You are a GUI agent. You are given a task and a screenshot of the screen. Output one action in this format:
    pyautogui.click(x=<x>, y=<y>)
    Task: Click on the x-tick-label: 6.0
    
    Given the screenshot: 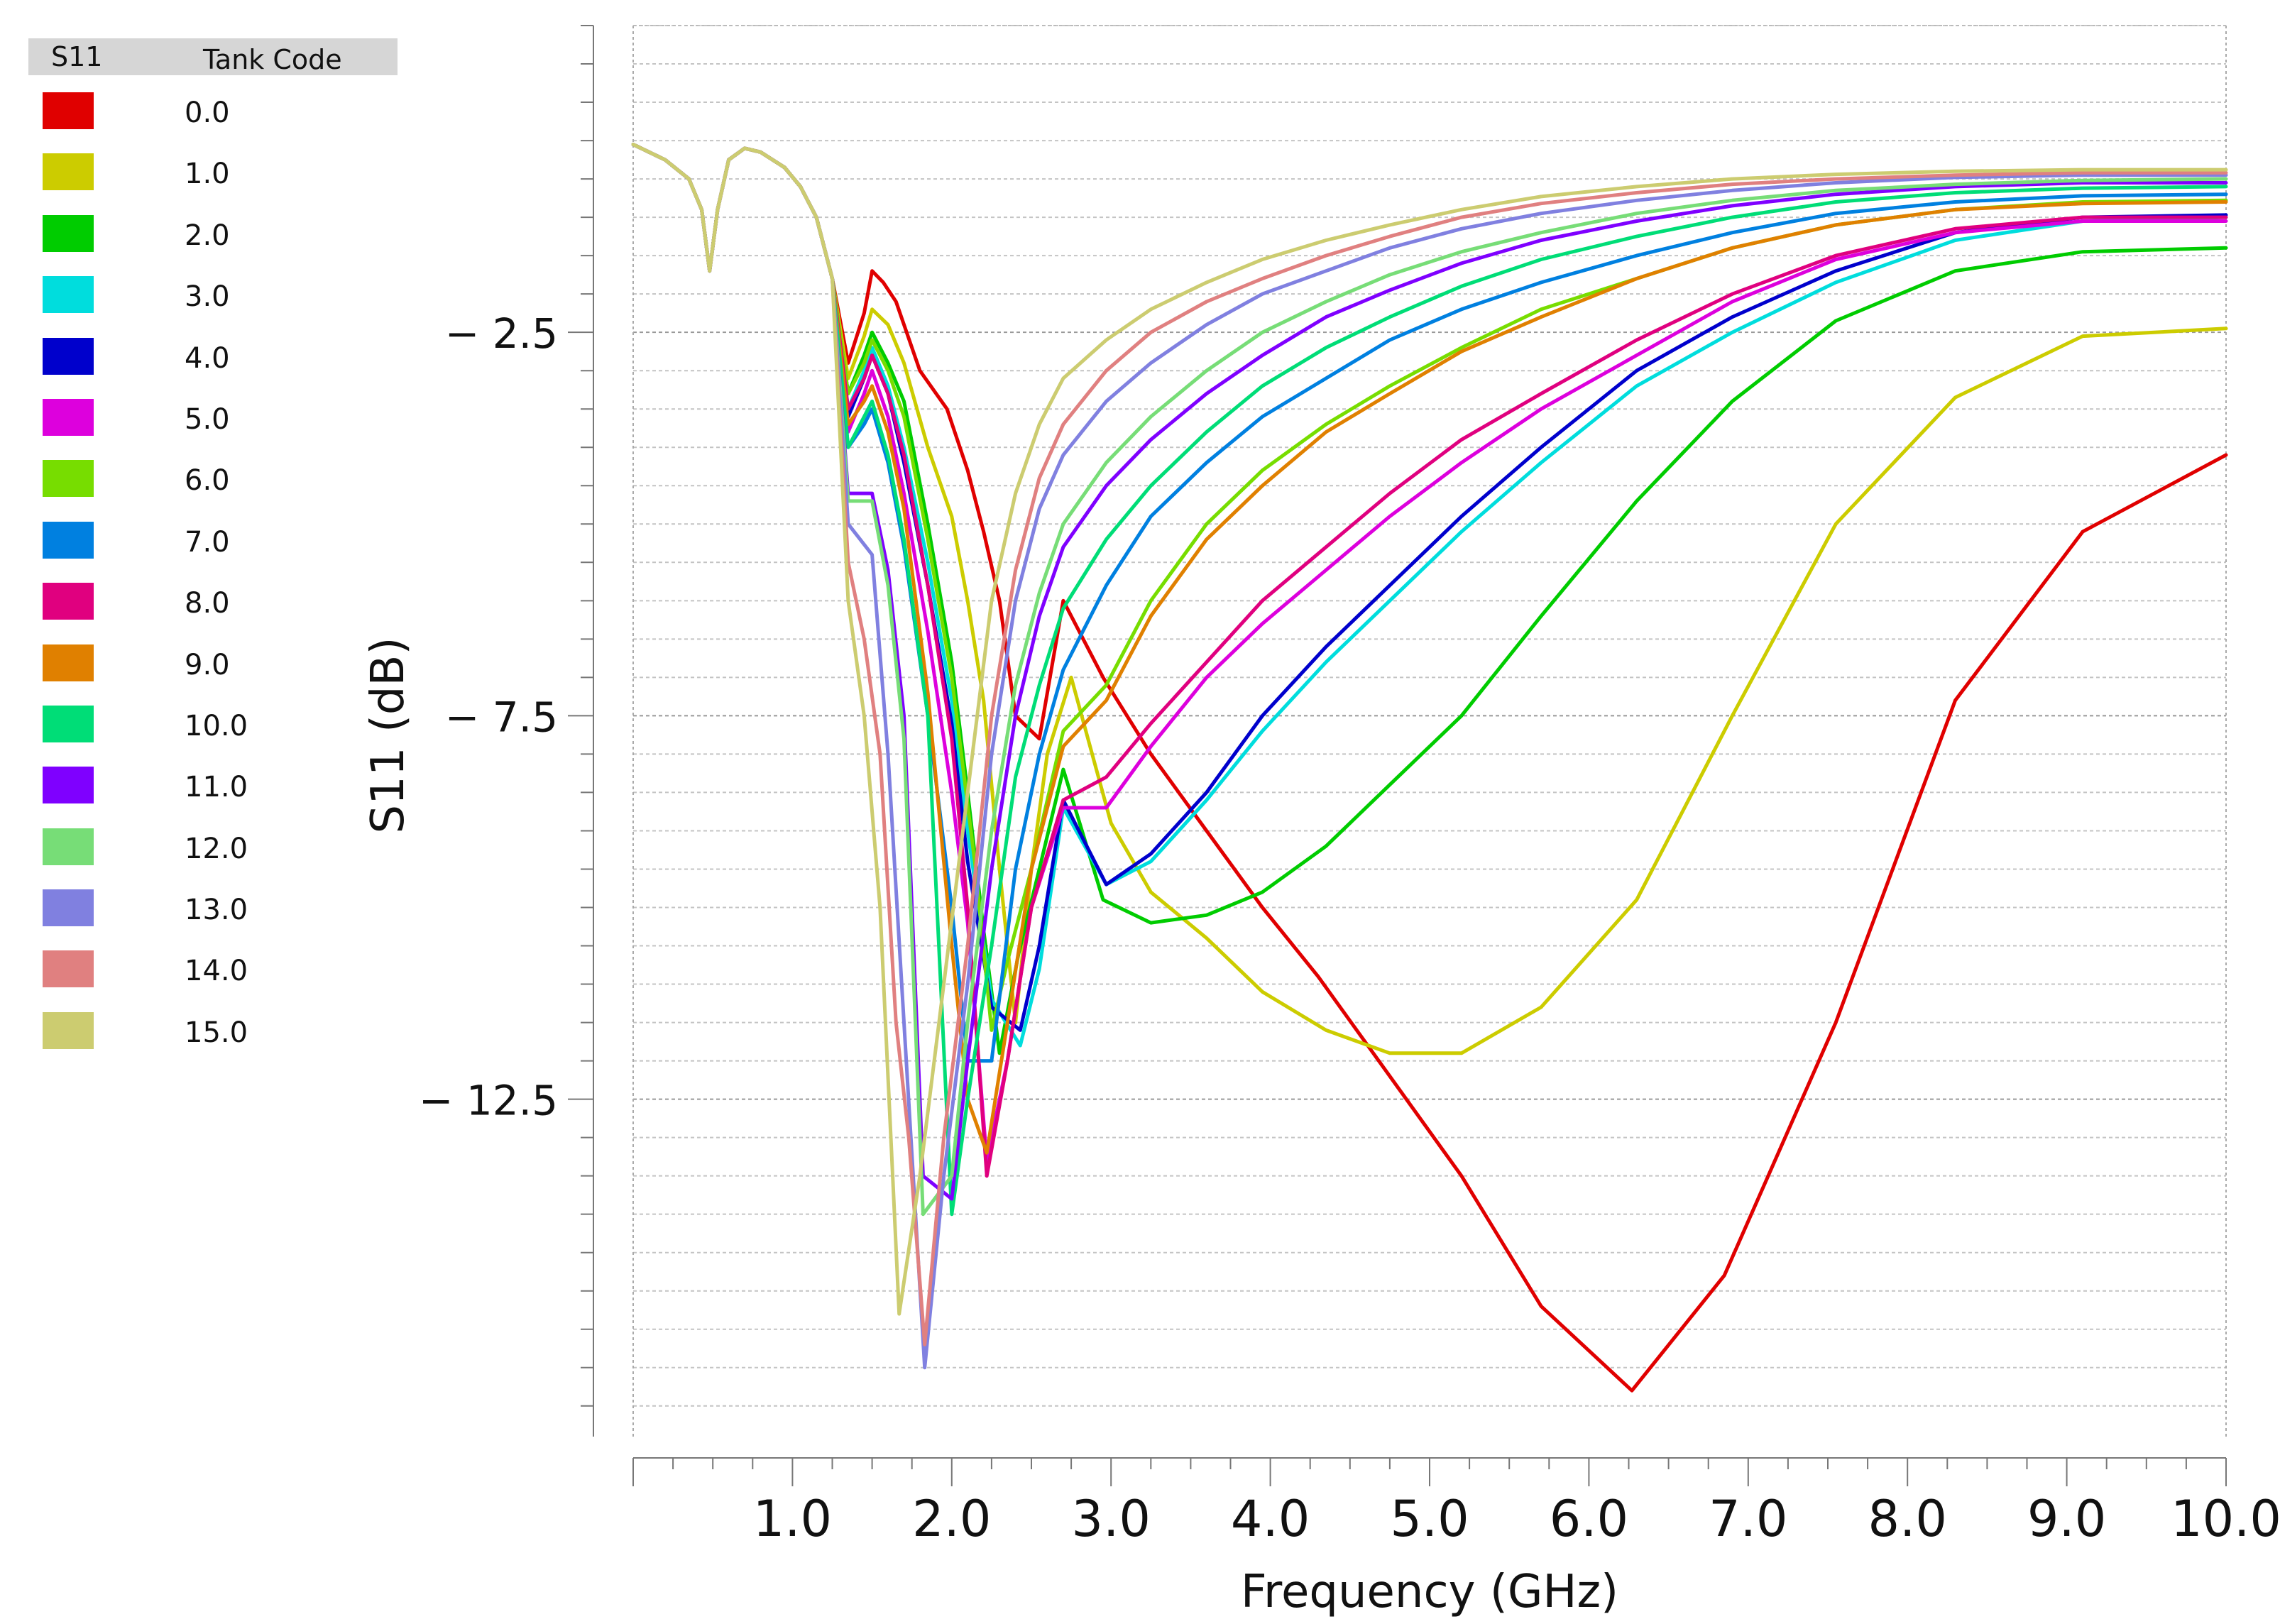 What is the action you would take?
    pyautogui.click(x=1589, y=1519)
    